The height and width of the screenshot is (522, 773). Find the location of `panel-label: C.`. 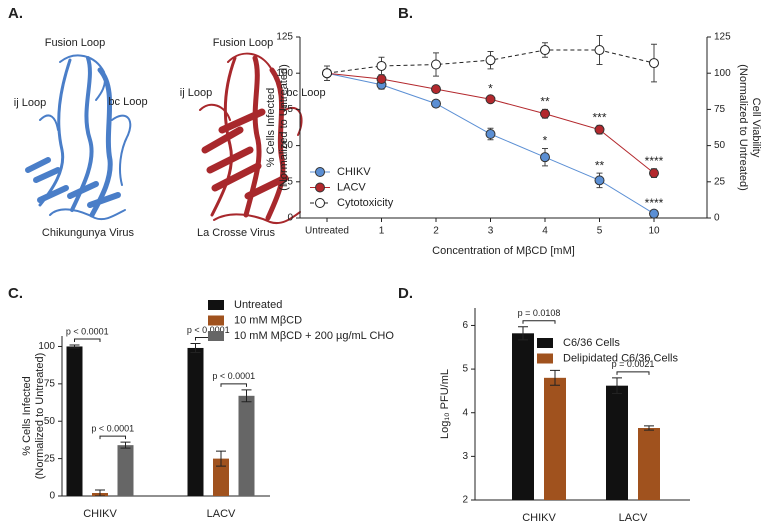

panel-label: C. is located at coordinates (15, 293).